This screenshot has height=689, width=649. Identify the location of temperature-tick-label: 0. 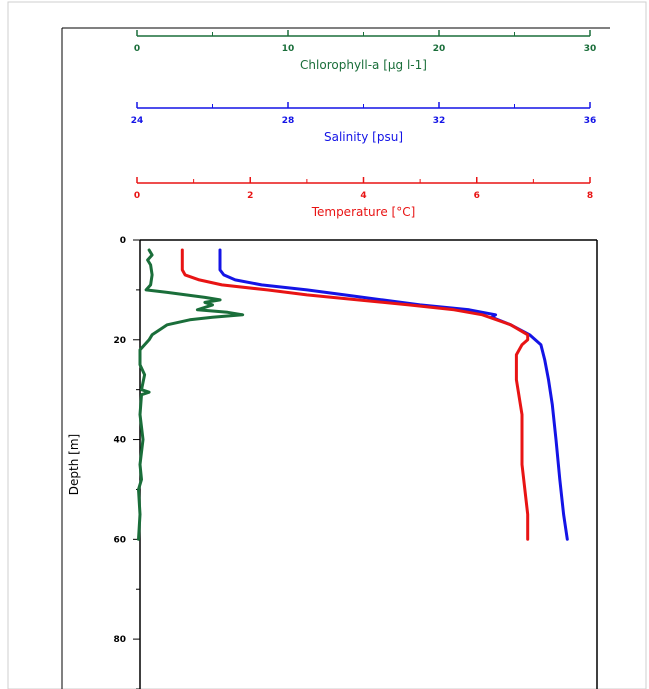
(137, 196).